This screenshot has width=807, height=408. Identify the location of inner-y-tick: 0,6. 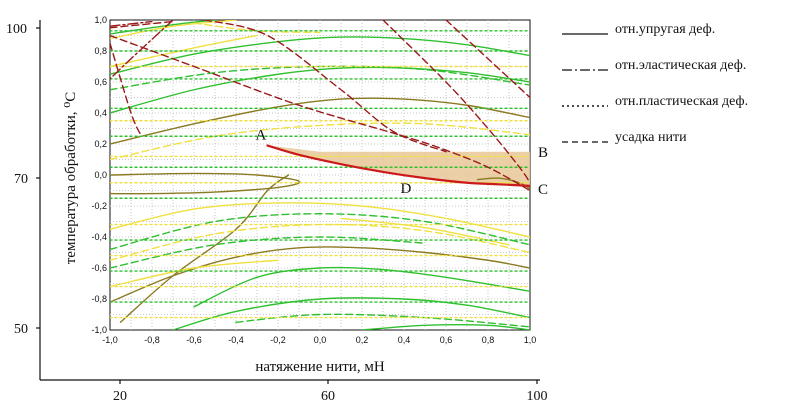
(100, 82).